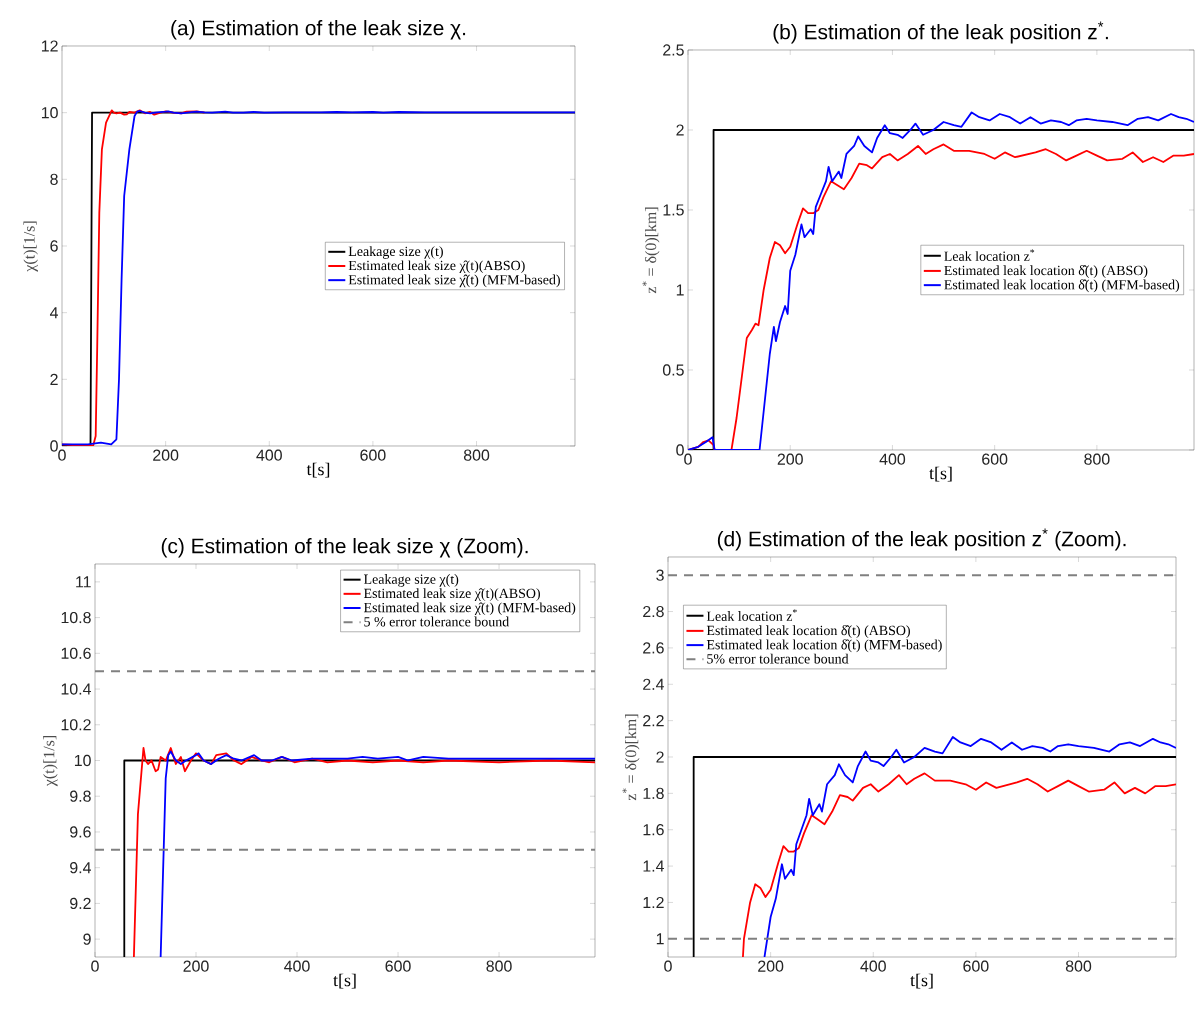 The height and width of the screenshot is (1011, 1196). What do you see at coordinates (778, 658) in the screenshot?
I see `legend-label: 5% error tolerance bound` at bounding box center [778, 658].